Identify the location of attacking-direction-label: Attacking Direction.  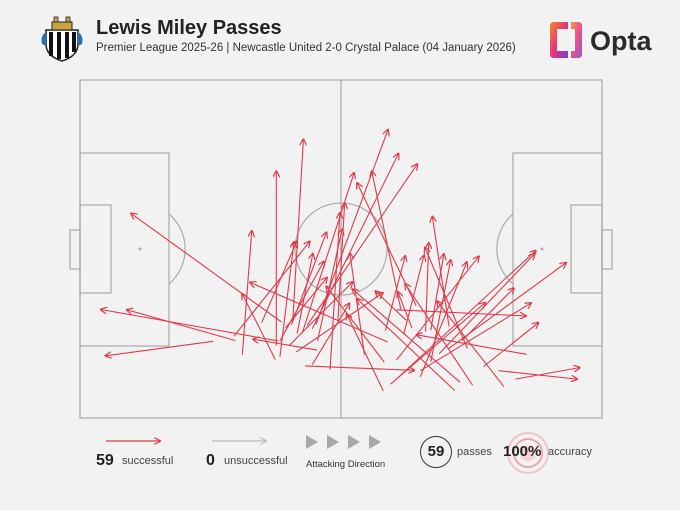
(346, 464).